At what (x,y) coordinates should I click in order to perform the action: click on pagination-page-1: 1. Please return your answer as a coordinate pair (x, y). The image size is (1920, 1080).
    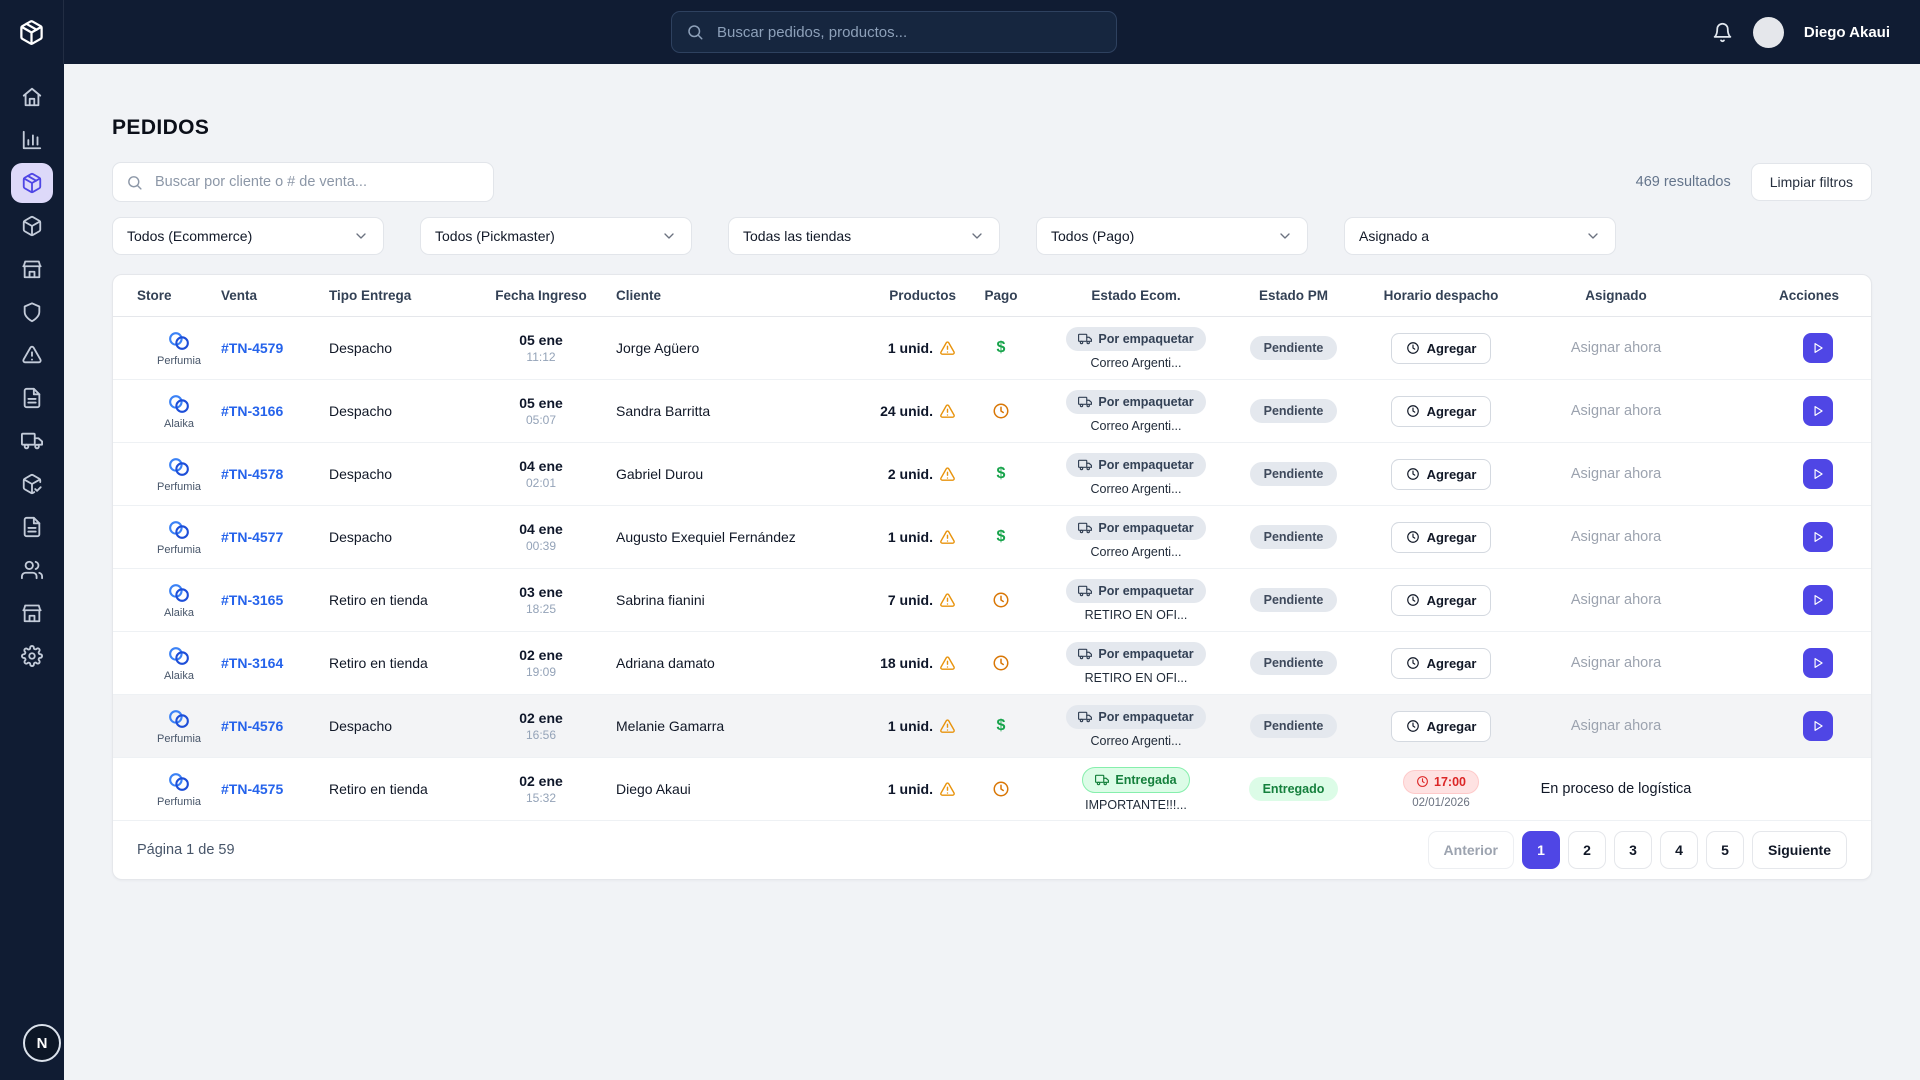
    Looking at the image, I should click on (1540, 850).